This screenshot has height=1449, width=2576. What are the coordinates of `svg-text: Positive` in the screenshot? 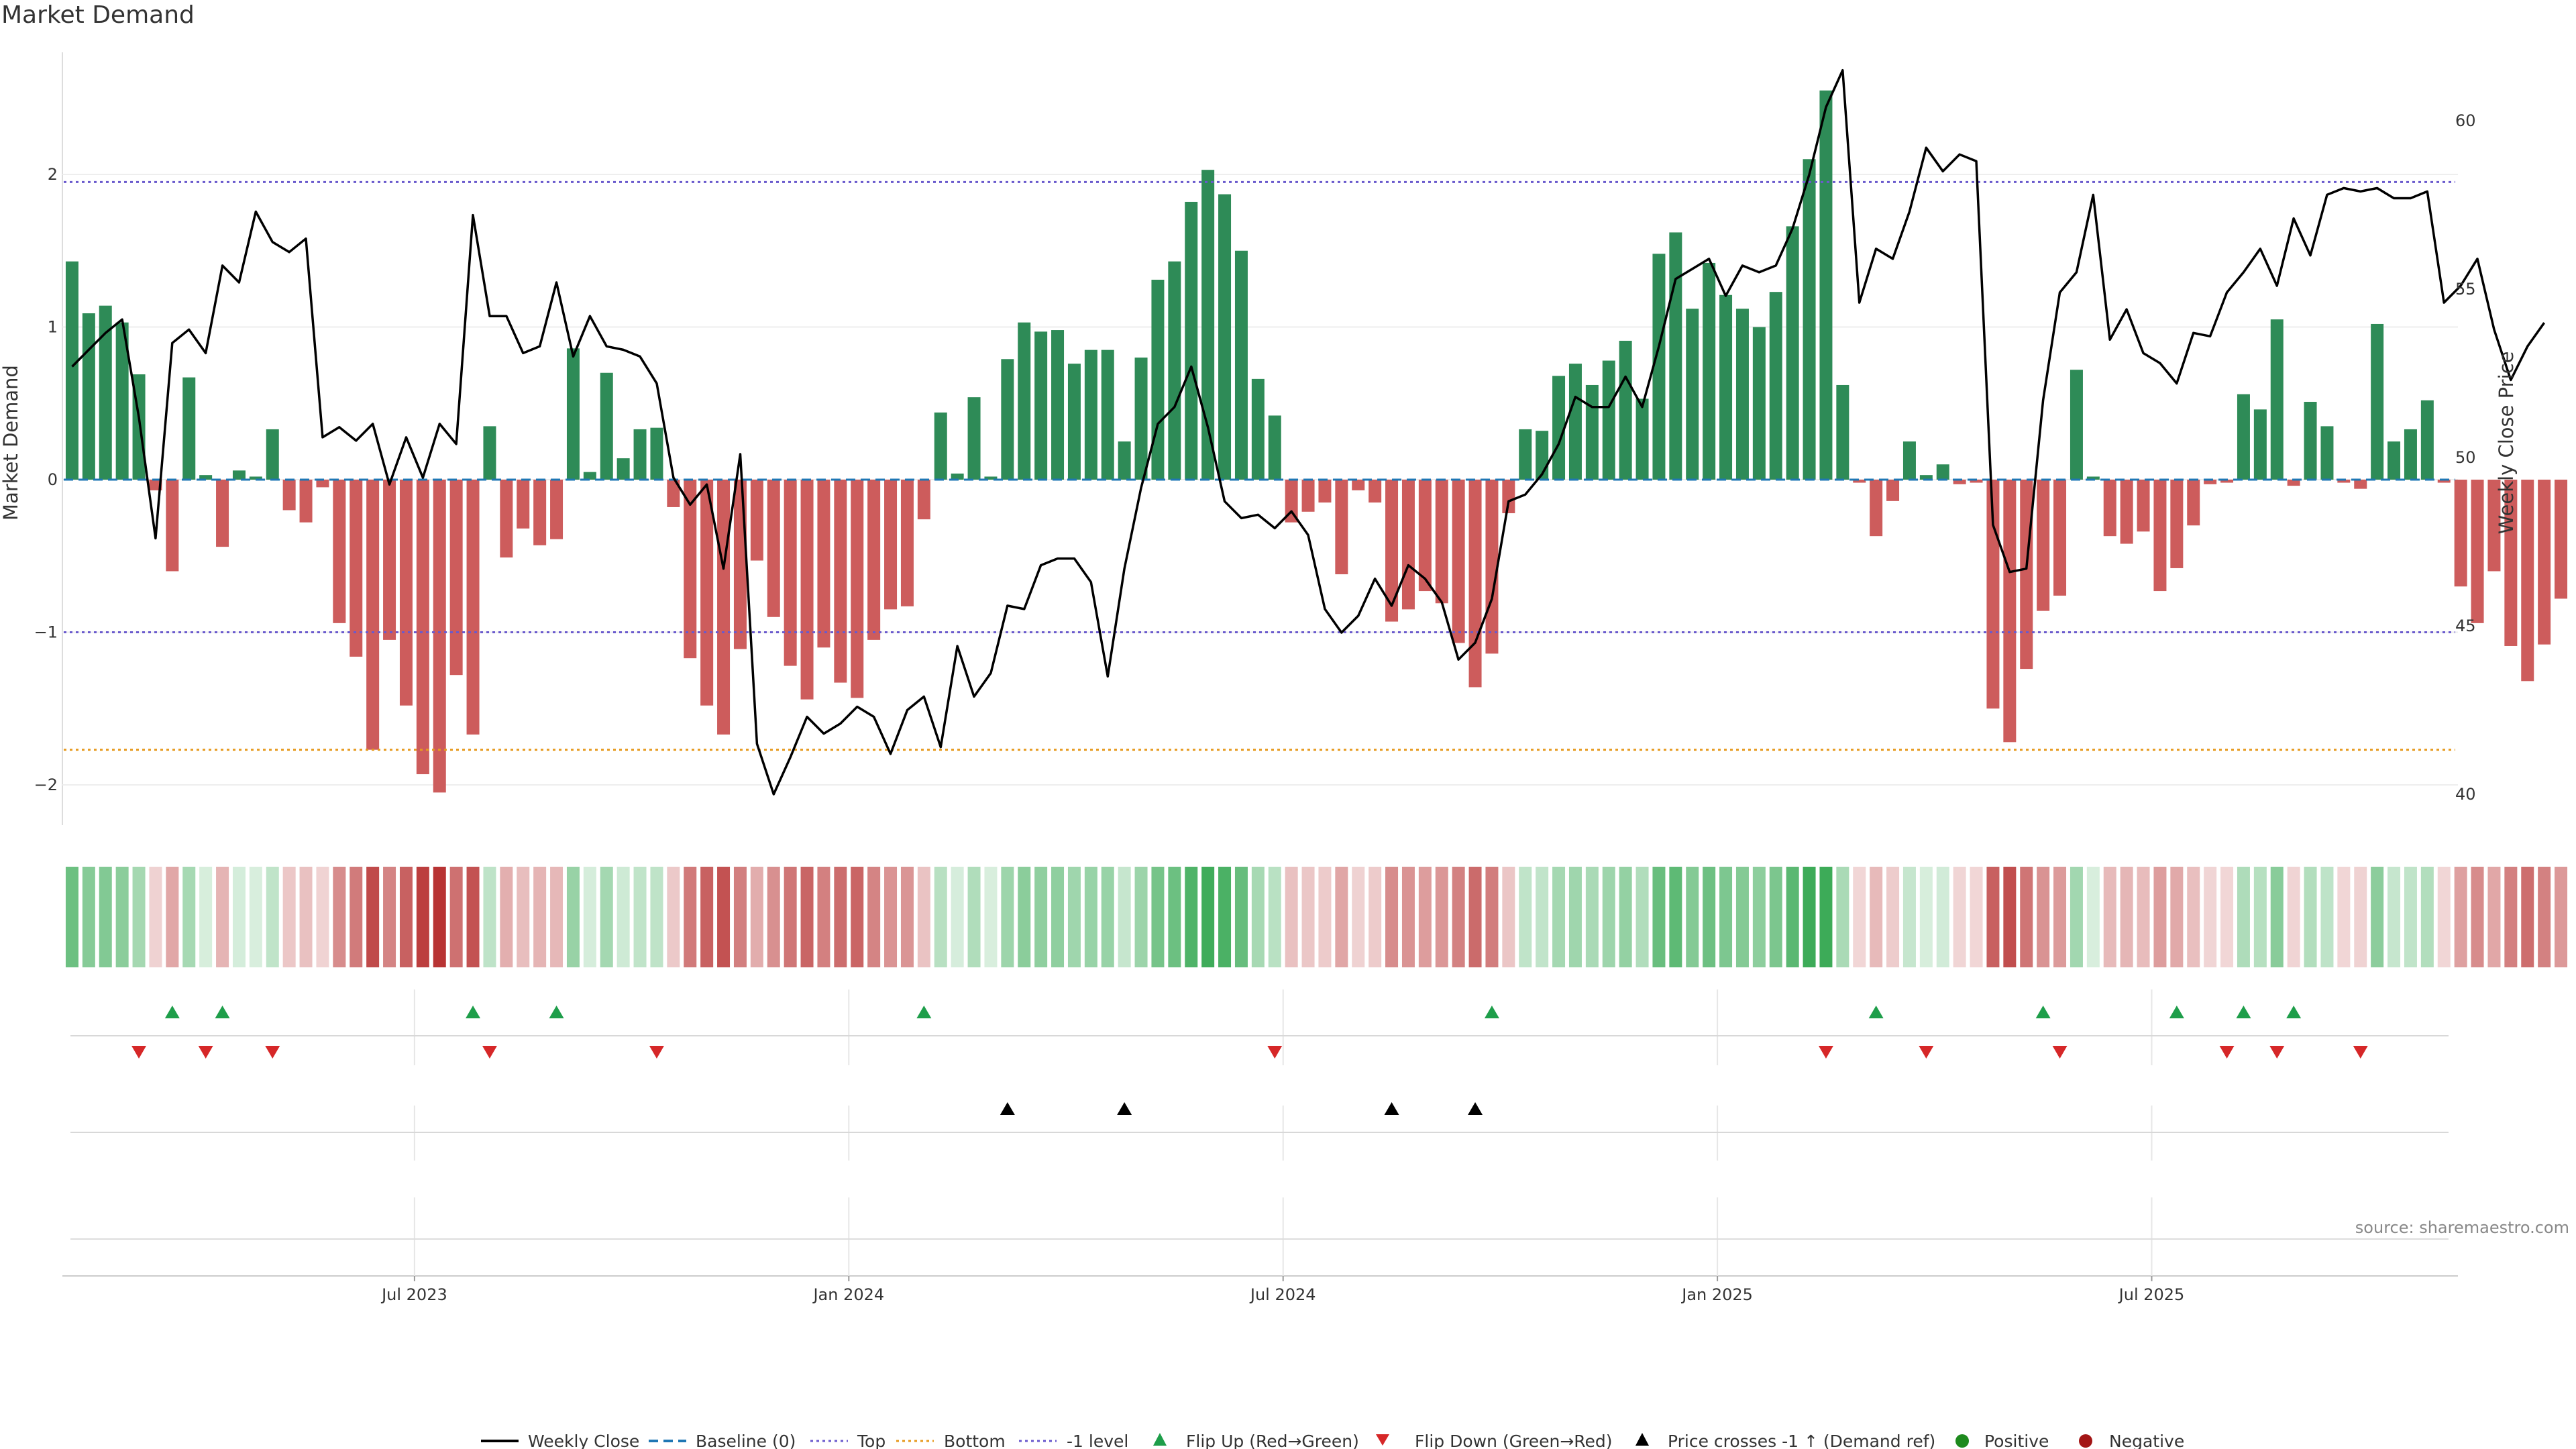 It's located at (2016, 1440).